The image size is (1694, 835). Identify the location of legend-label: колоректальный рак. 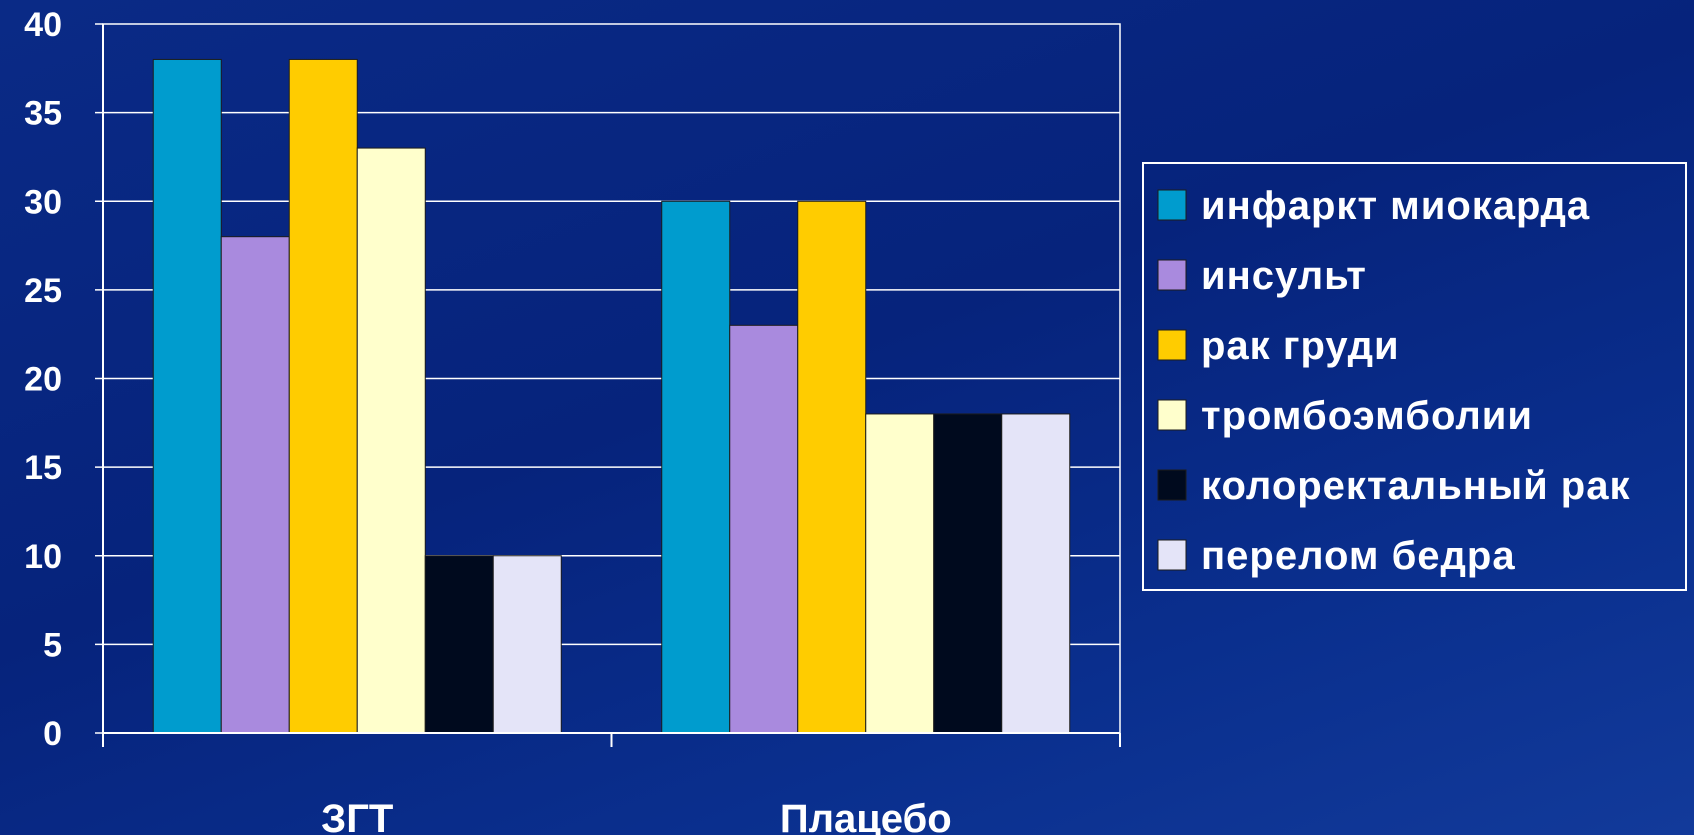
(1416, 486).